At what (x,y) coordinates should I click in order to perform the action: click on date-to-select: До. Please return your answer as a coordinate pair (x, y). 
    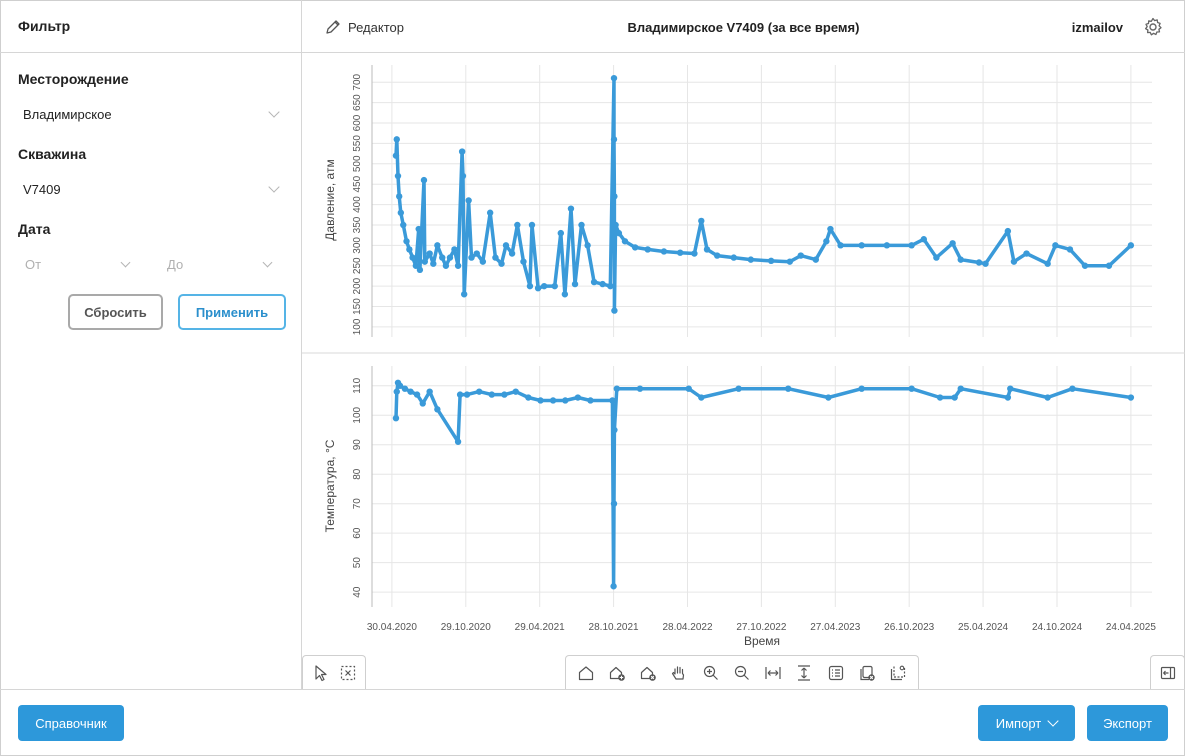
    Looking at the image, I should click on (217, 264).